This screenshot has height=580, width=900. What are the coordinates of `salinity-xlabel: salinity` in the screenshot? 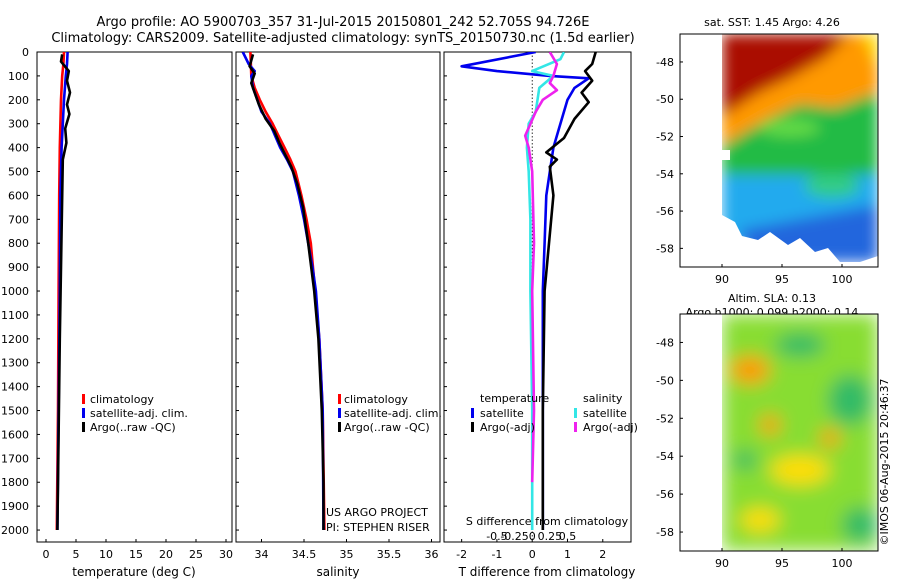 It's located at (337, 572).